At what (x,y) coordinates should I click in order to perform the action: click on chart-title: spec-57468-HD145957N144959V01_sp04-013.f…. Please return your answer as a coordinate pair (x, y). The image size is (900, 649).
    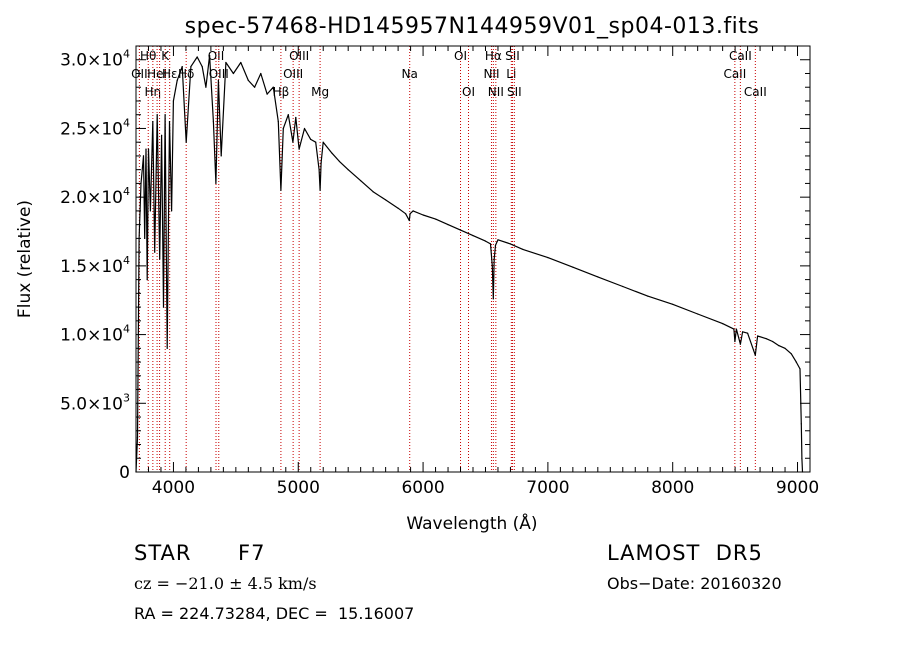
    Looking at the image, I should click on (472, 26).